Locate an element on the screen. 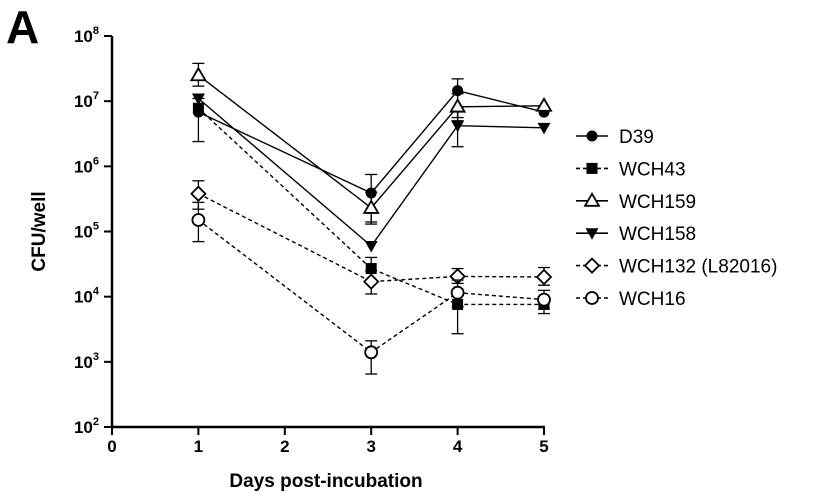 The width and height of the screenshot is (824, 499). legend-label: WCH158 is located at coordinates (657, 234).